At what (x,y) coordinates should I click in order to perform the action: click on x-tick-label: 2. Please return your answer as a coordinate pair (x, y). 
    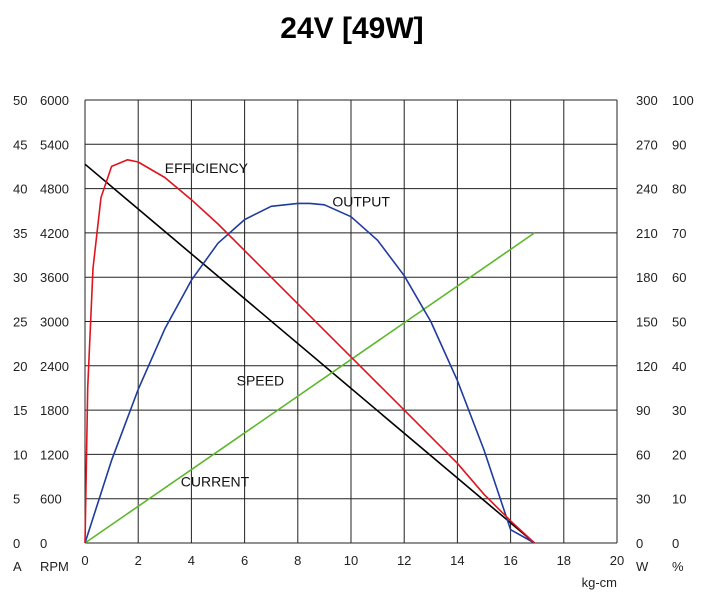
    Looking at the image, I should click on (138, 560).